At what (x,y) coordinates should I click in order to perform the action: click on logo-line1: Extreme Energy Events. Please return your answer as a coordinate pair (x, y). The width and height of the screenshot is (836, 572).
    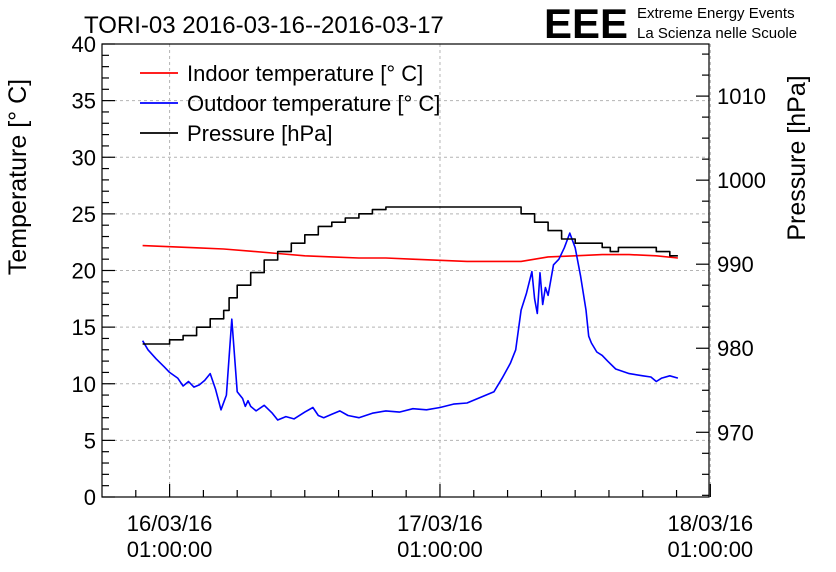
    Looking at the image, I should click on (716, 13).